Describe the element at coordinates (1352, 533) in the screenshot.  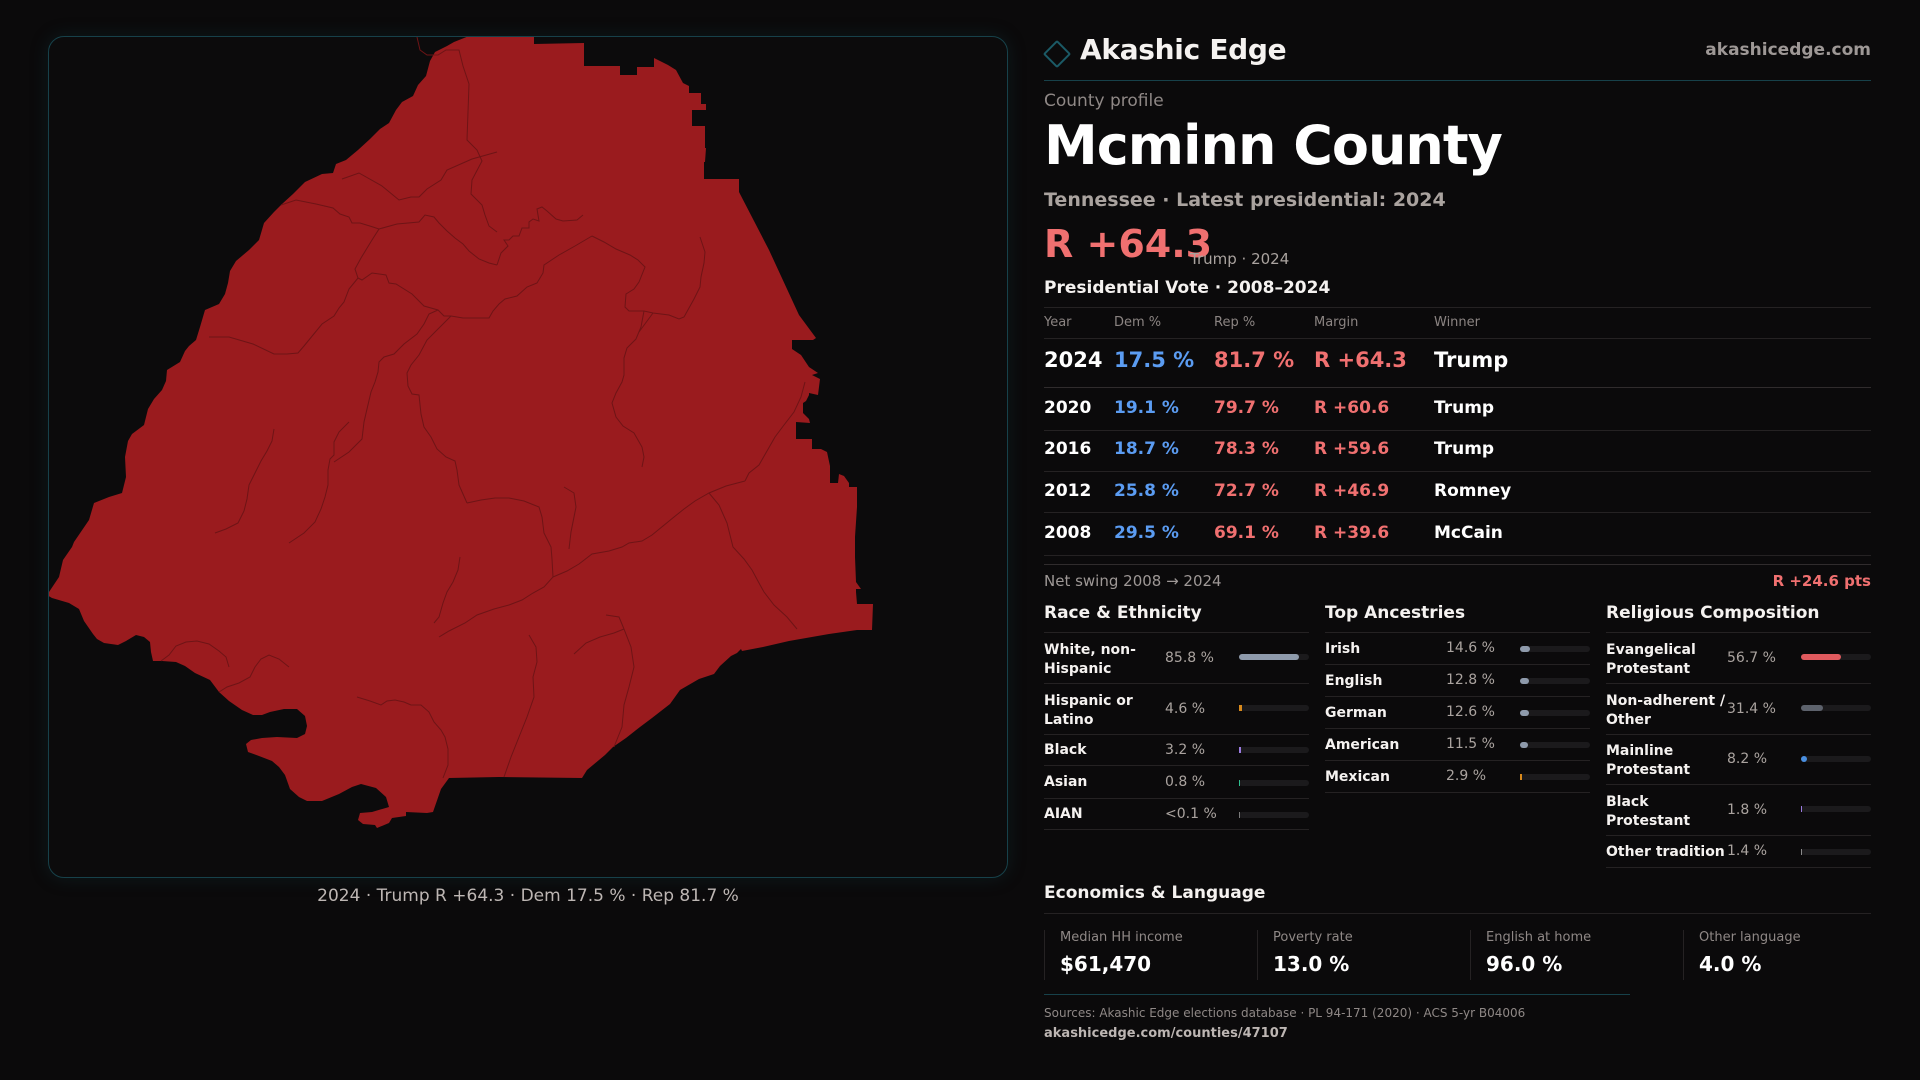
I see `margin-cell: R +39.6` at that location.